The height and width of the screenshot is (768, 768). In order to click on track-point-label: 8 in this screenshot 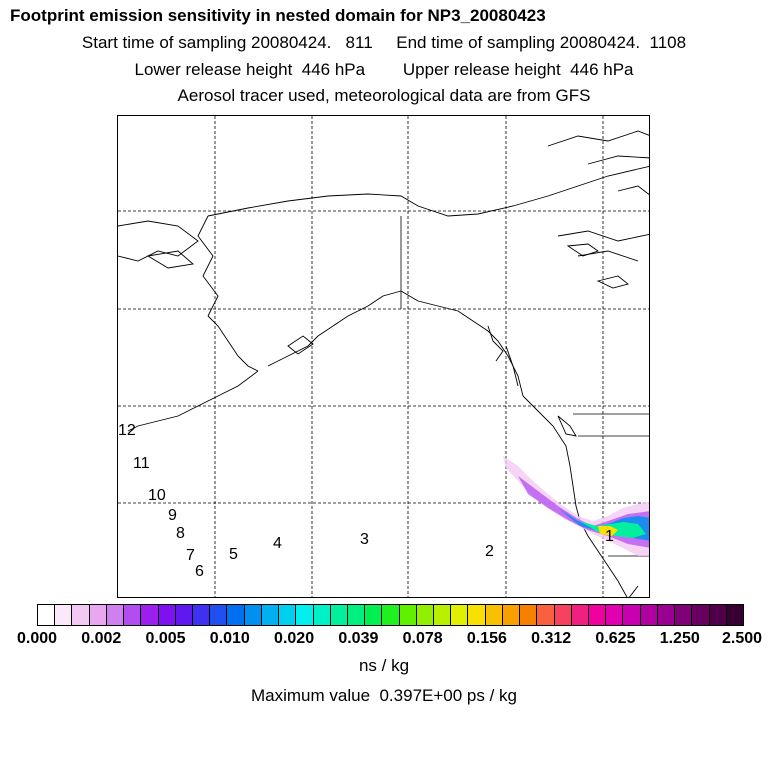, I will do `click(180, 533)`.